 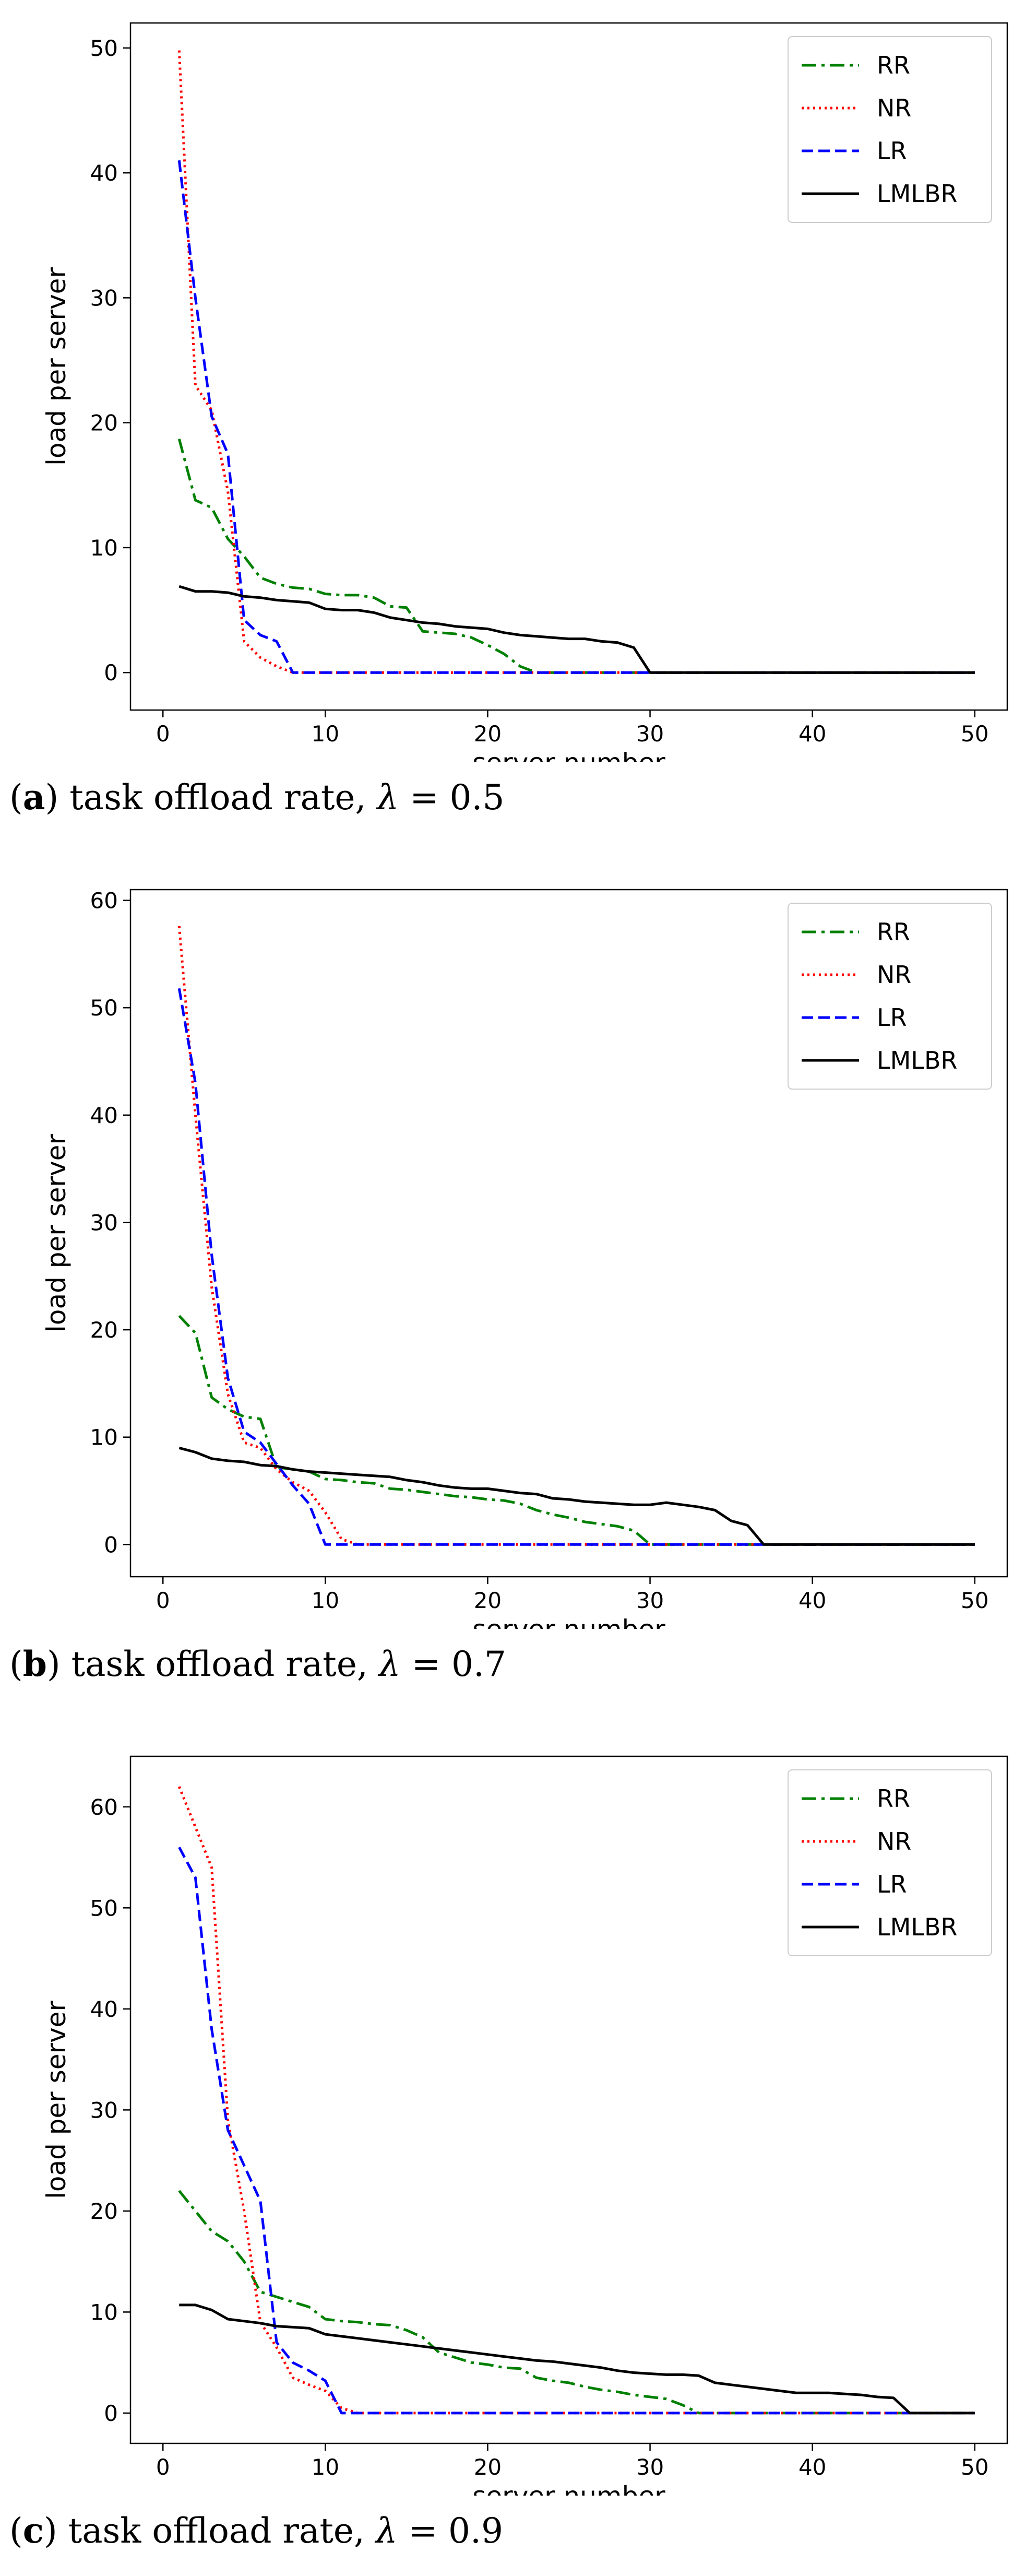 I want to click on caption-b: (b) task offload rate, λ = 0.7, so click(x=257, y=1664).